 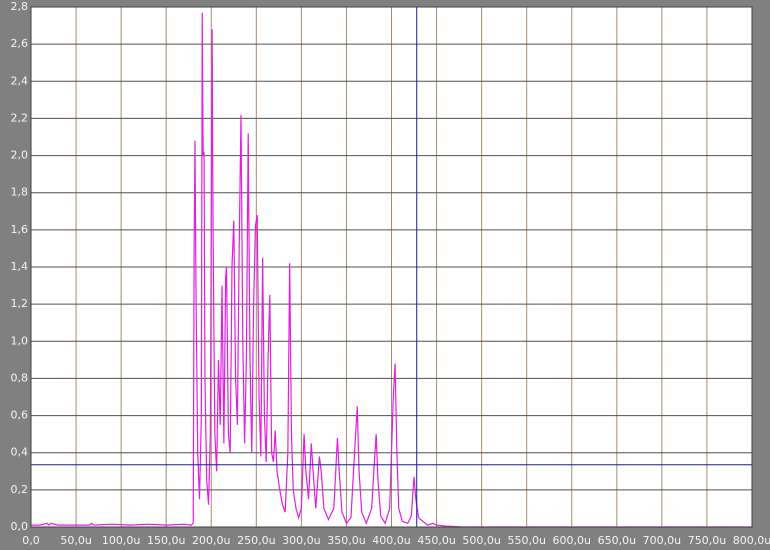 I want to click on x-tick-label: 550,0u, so click(x=526, y=540).